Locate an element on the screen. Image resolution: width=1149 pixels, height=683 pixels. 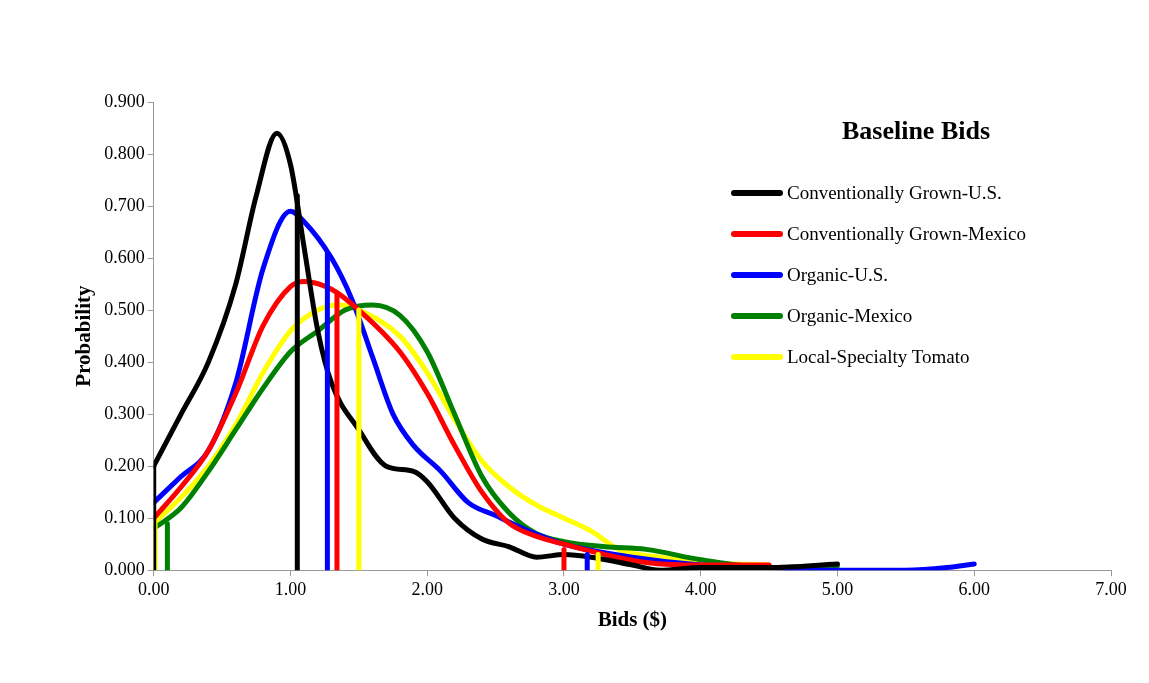
y-tick-label: 0.200 is located at coordinates (124, 464).